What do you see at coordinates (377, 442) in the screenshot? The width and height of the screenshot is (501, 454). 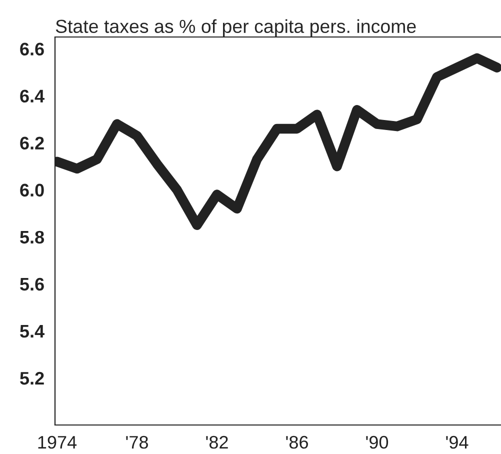 I see `x-tick-label: '90` at bounding box center [377, 442].